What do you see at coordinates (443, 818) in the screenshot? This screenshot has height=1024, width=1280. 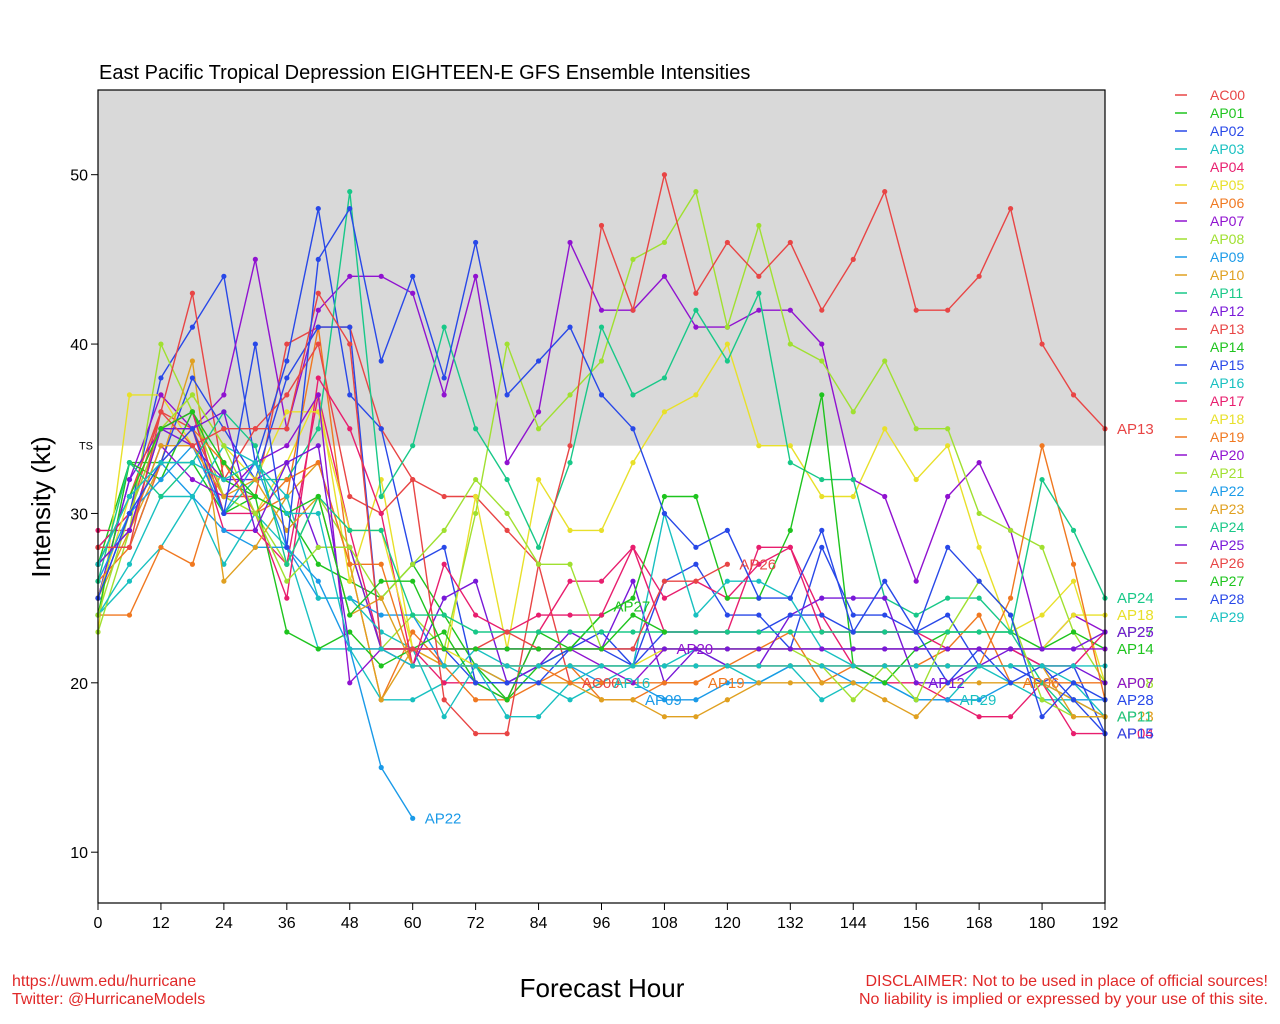 I see `series-end-label: AP22` at bounding box center [443, 818].